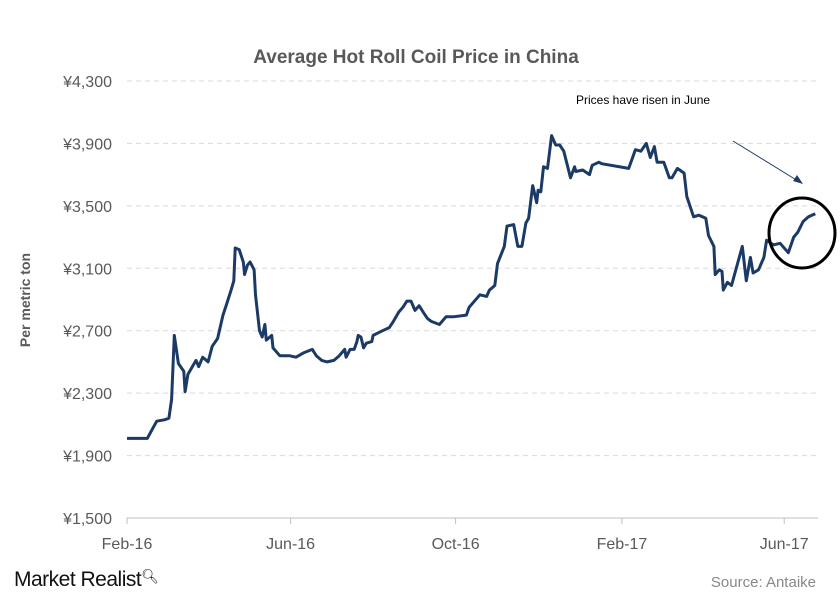  Describe the element at coordinates (763, 582) in the screenshot. I see `source-note: Source: Antaike` at that location.